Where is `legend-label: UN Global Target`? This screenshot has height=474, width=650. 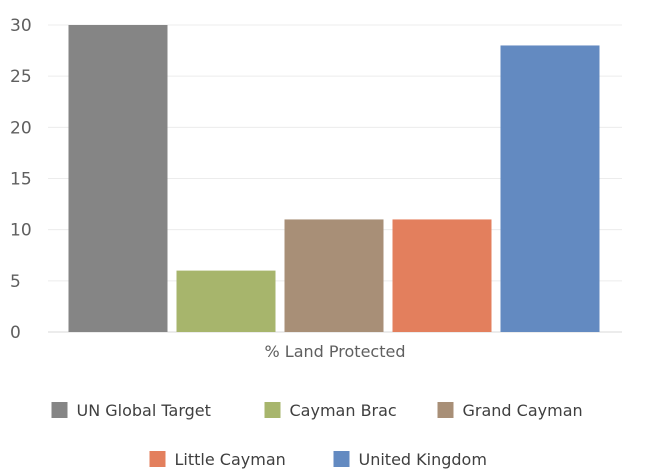 legend-label: UN Global Target is located at coordinates (144, 410).